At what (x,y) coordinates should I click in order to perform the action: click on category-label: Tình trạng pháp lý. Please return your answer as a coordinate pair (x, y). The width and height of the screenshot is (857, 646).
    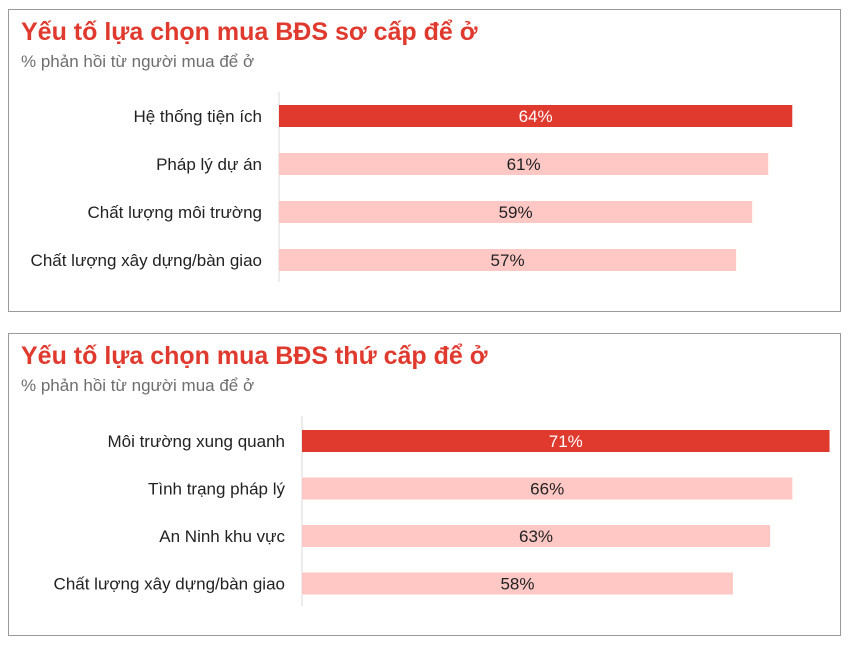
    Looking at the image, I should click on (217, 489).